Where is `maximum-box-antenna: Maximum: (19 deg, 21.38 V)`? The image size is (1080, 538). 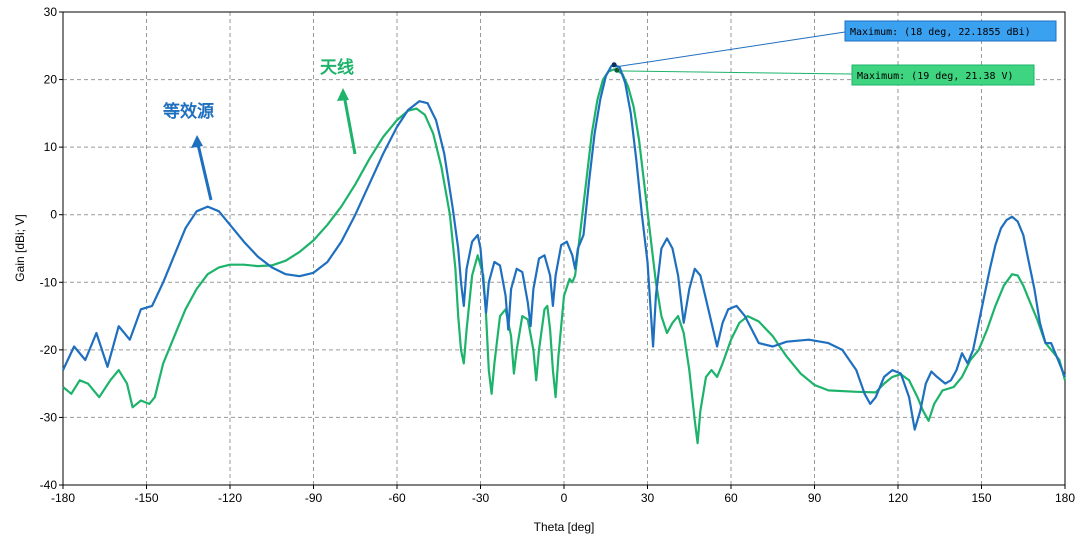 maximum-box-antenna: Maximum: (19 deg, 21.38 V) is located at coordinates (828, 75).